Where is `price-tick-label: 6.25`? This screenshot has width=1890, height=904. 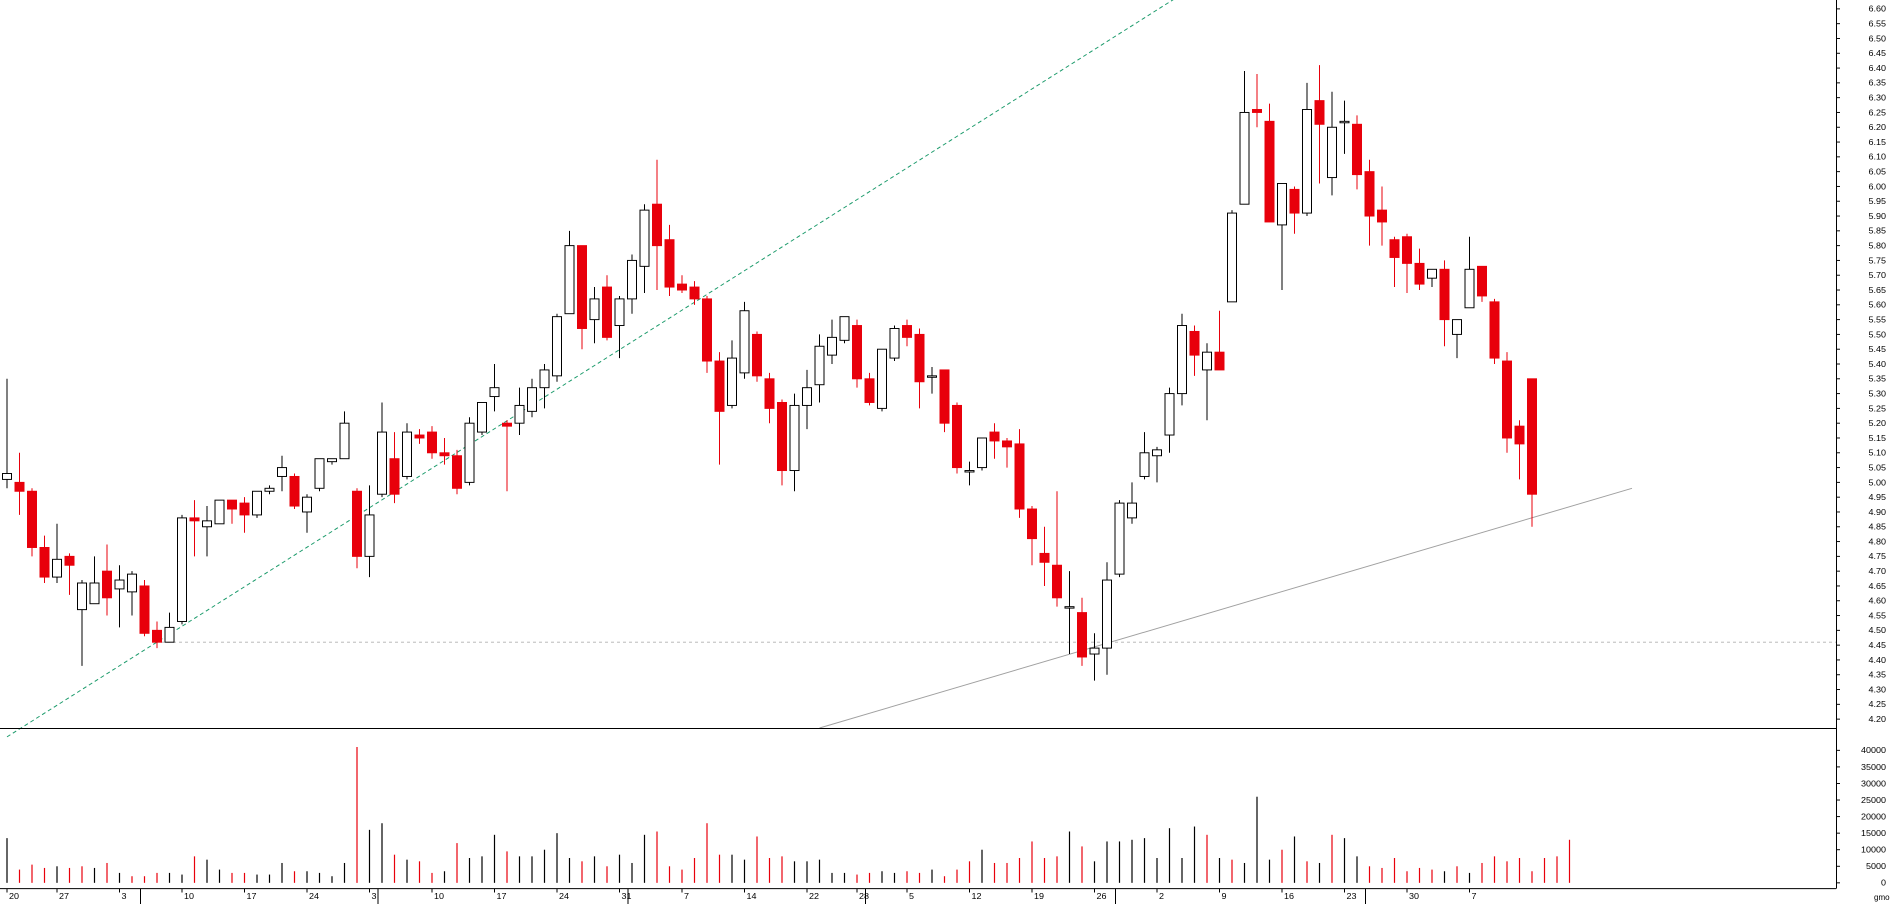
price-tick-label: 6.25 is located at coordinates (1878, 112).